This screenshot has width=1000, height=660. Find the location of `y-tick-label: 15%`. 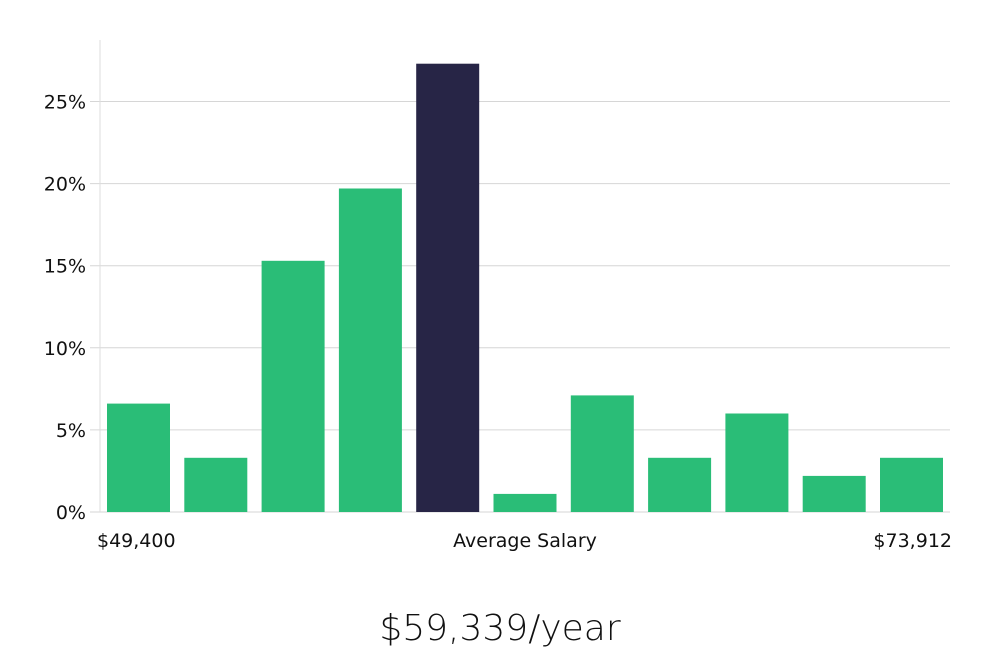

y-tick-label: 15% is located at coordinates (65, 267).